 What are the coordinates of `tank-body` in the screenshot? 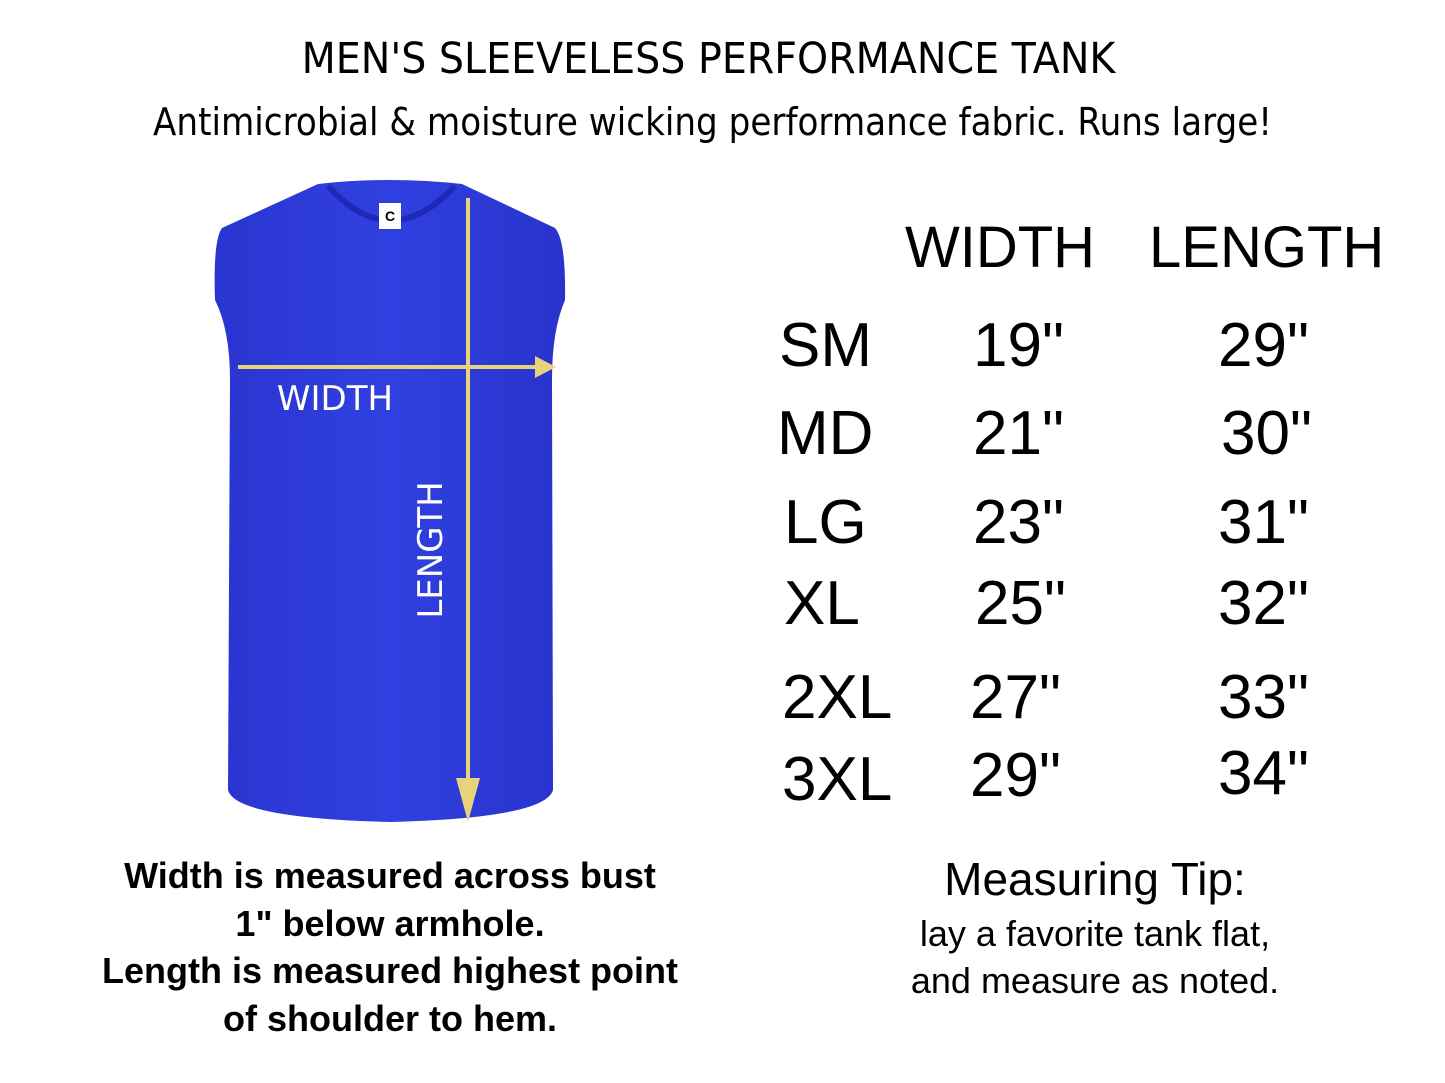 It's located at (390, 501).